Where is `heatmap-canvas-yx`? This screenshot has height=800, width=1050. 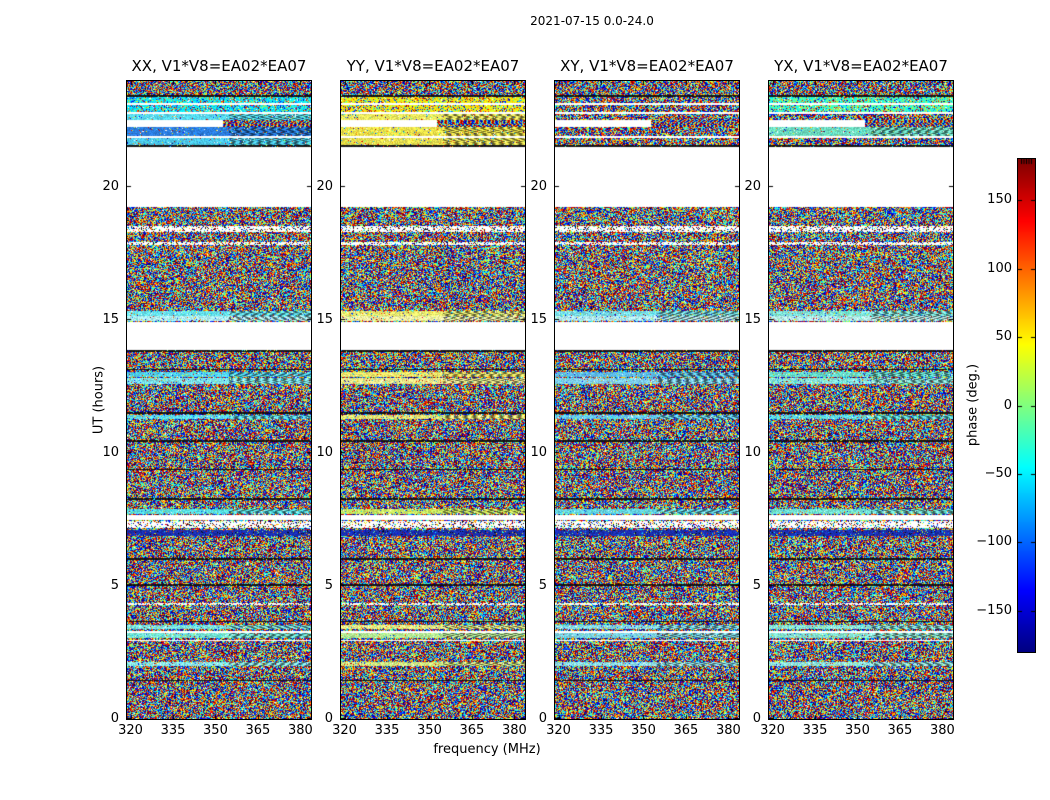 heatmap-canvas-yx is located at coordinates (861, 400).